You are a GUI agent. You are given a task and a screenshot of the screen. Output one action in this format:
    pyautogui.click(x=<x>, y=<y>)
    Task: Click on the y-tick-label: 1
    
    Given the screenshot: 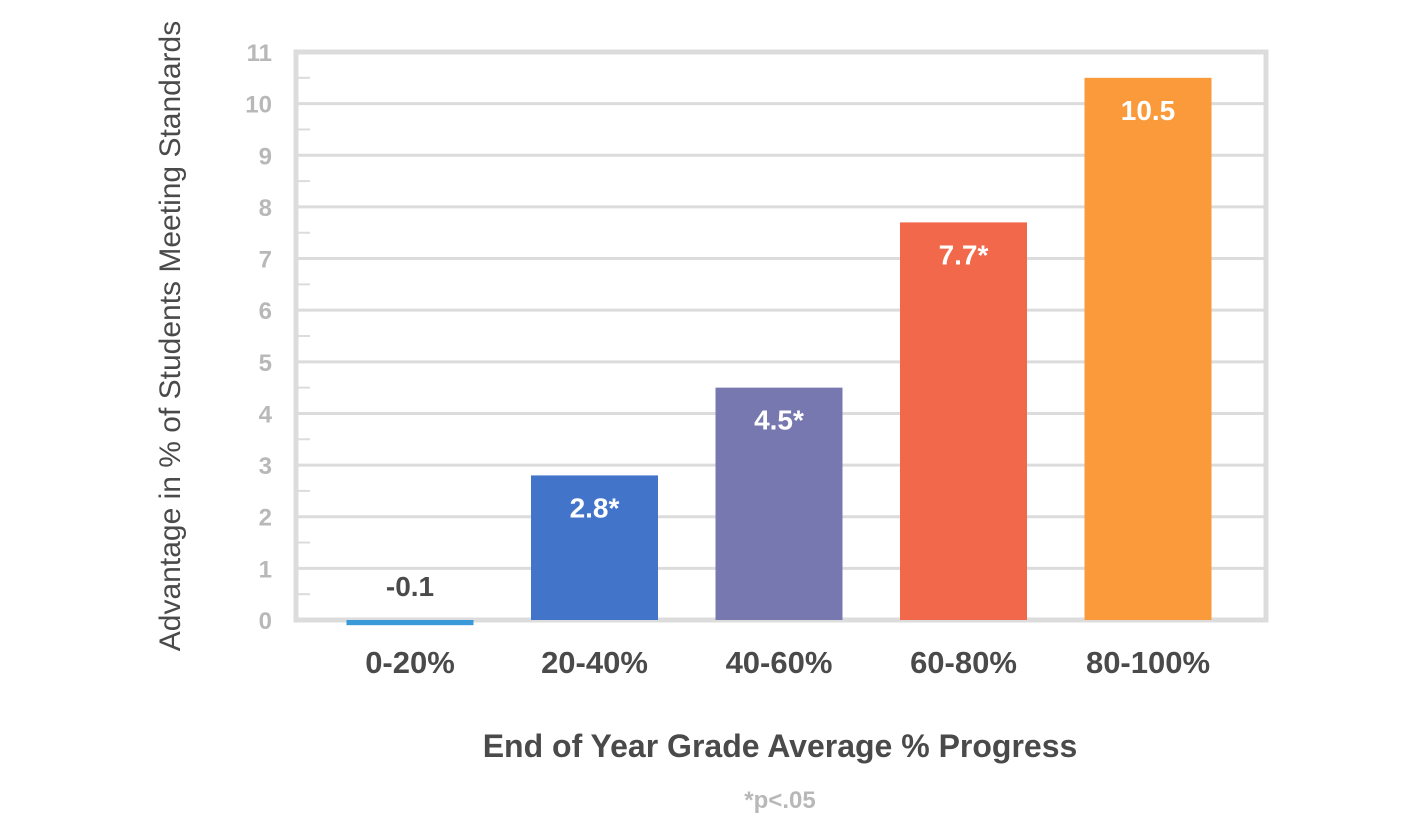 What is the action you would take?
    pyautogui.click(x=265, y=569)
    